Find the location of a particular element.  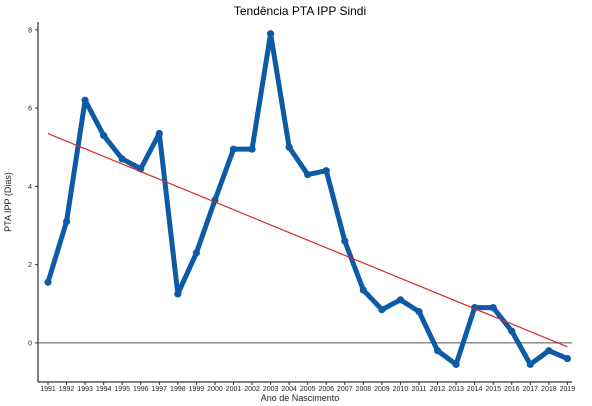

y-tick-label: 8 is located at coordinates (30, 30).